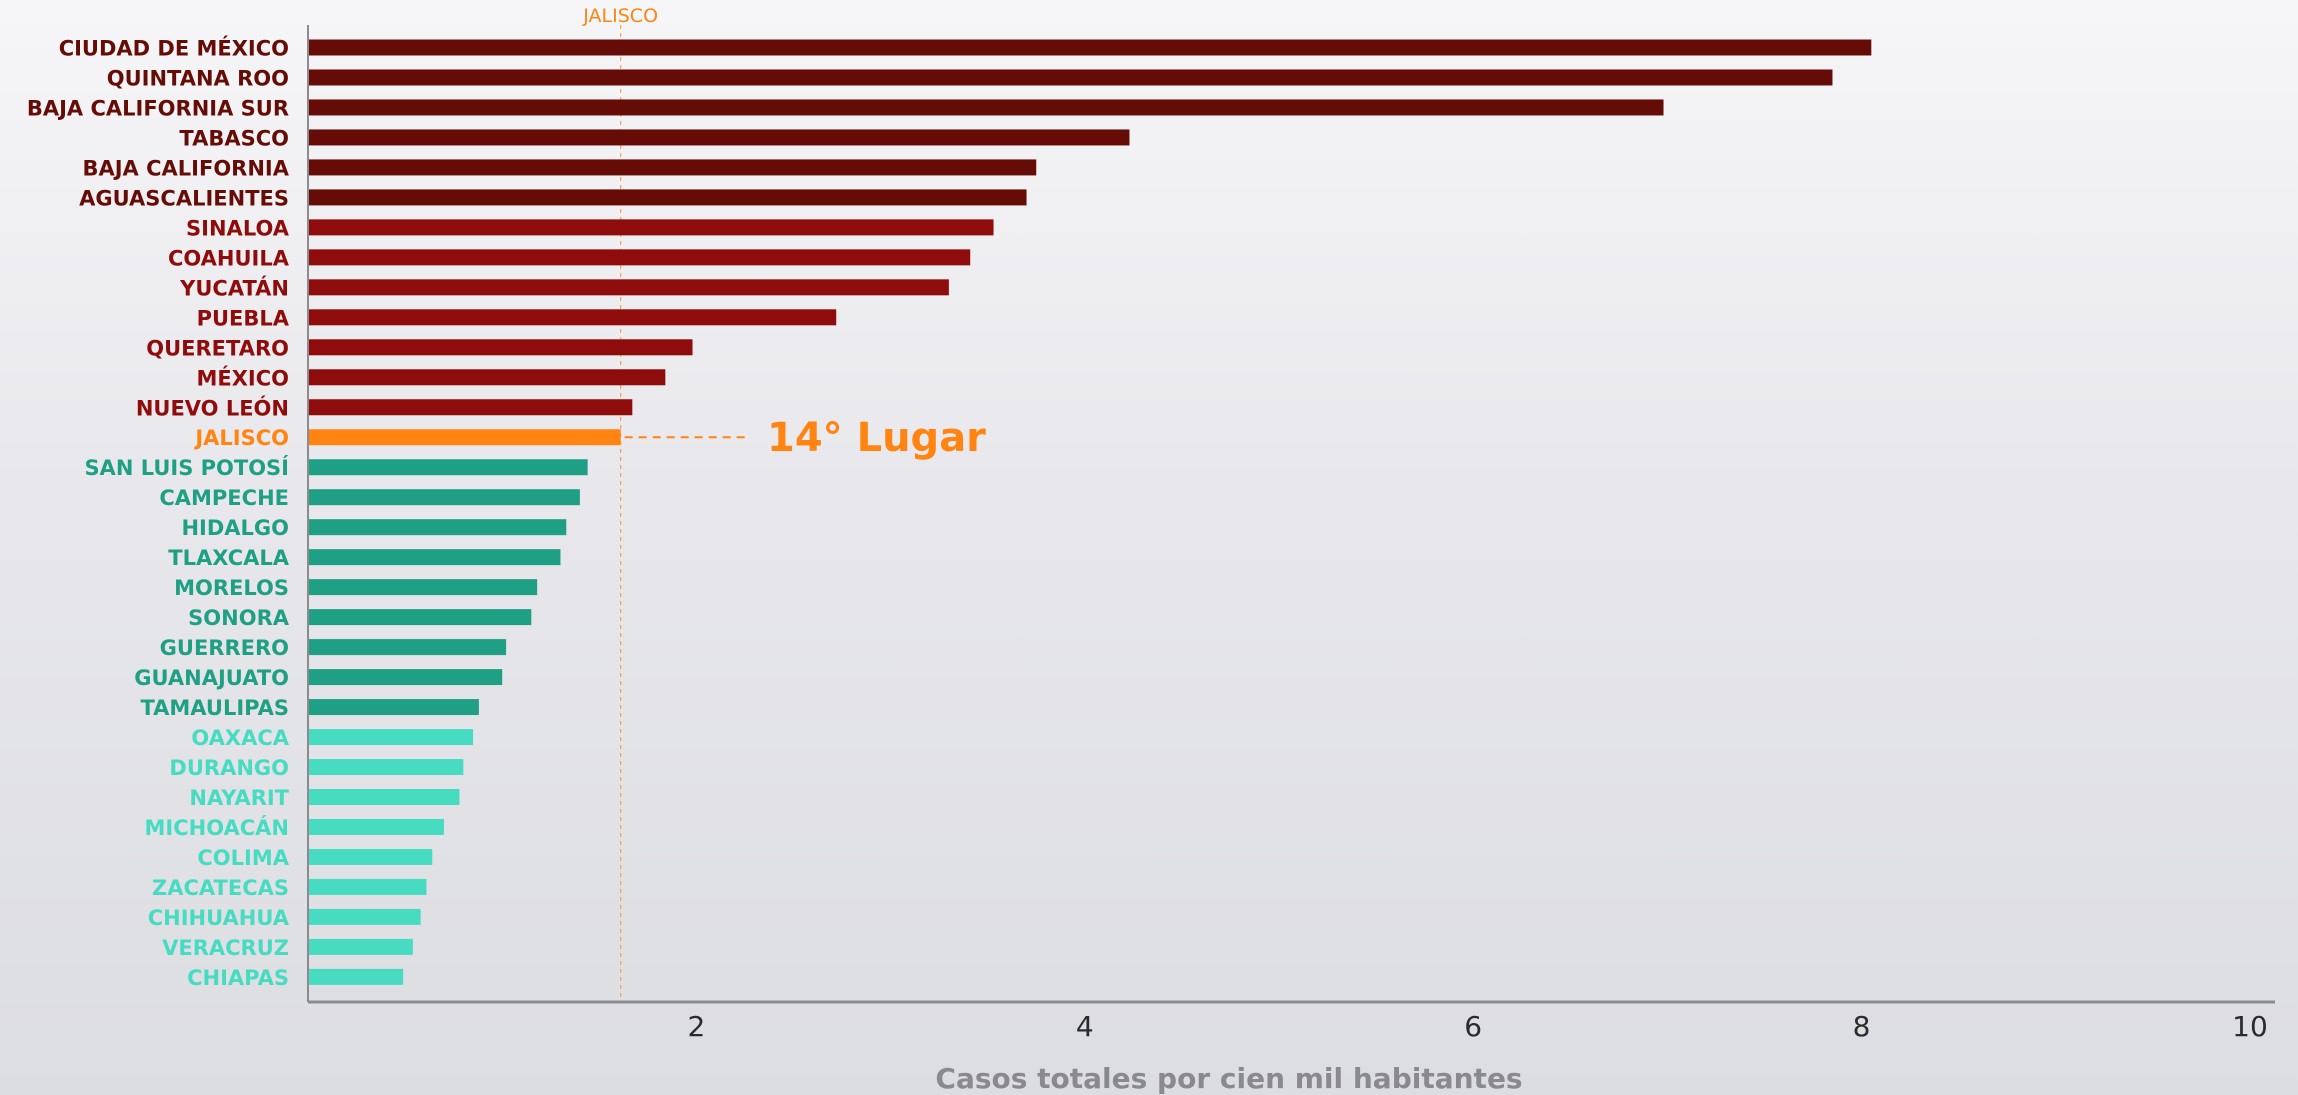 Image resolution: width=2298 pixels, height=1095 pixels. What do you see at coordinates (225, 948) in the screenshot?
I see `category-label-30: VERACRUZ` at bounding box center [225, 948].